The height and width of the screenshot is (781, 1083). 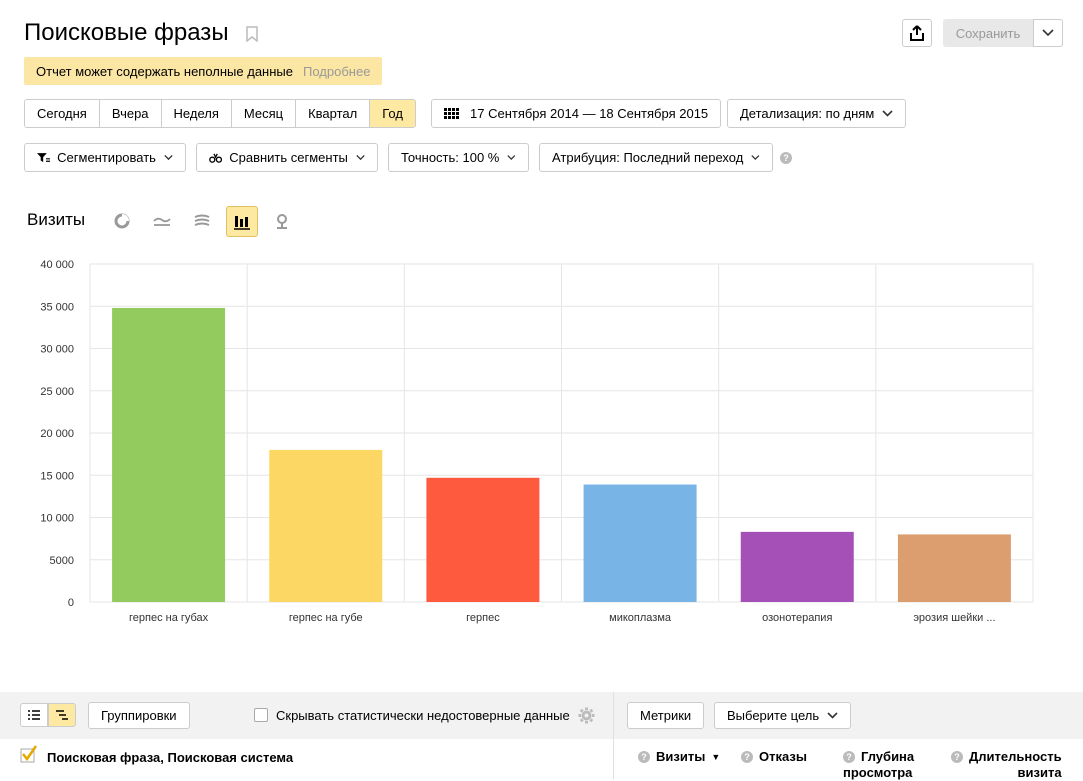 I want to click on detail-label: Детализация: по дням, so click(x=807, y=113).